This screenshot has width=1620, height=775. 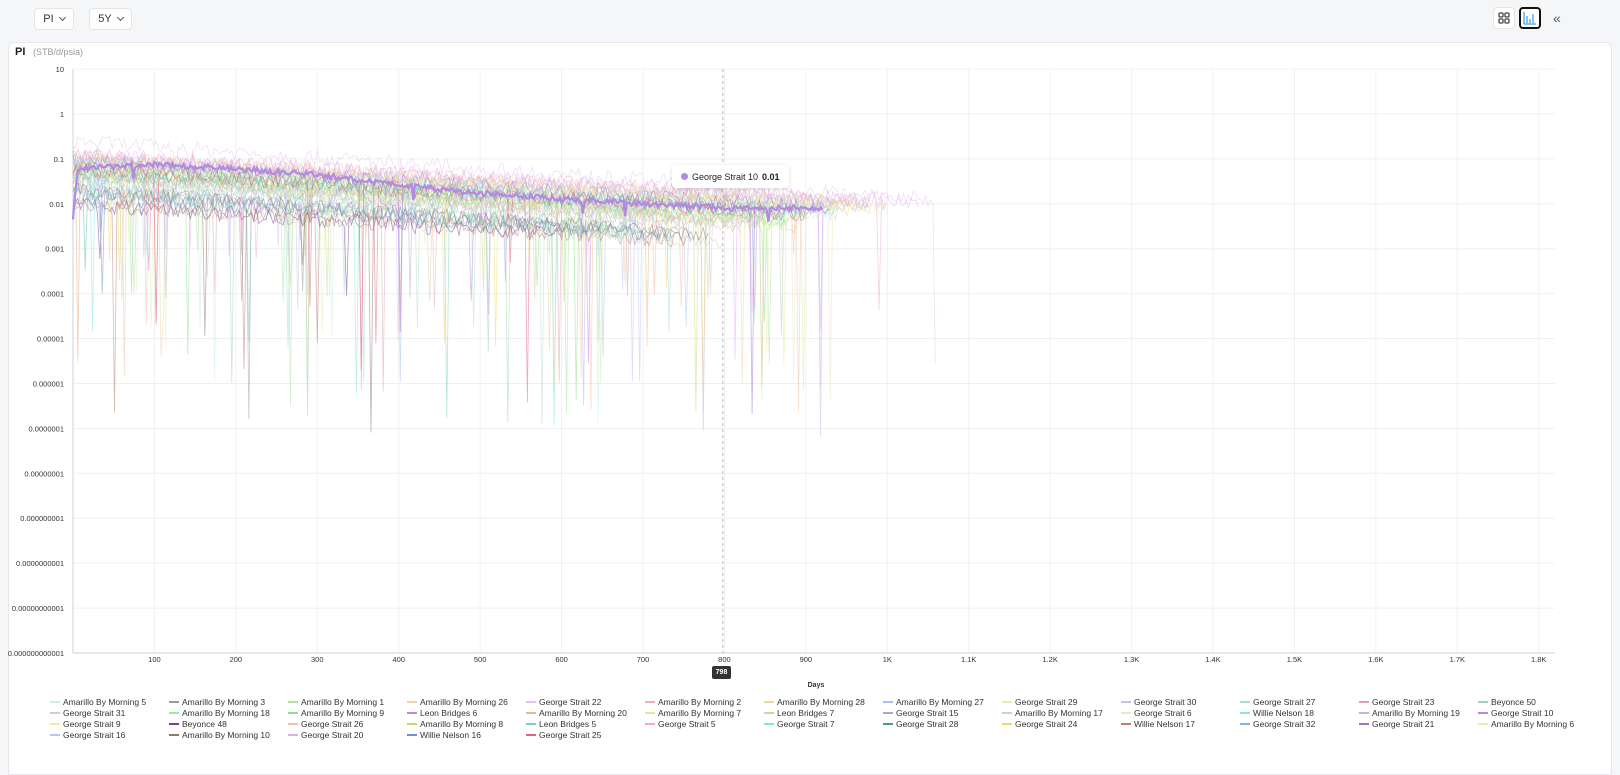 I want to click on legend-item: Amarillo By Morning 20, so click(x=585, y=712).